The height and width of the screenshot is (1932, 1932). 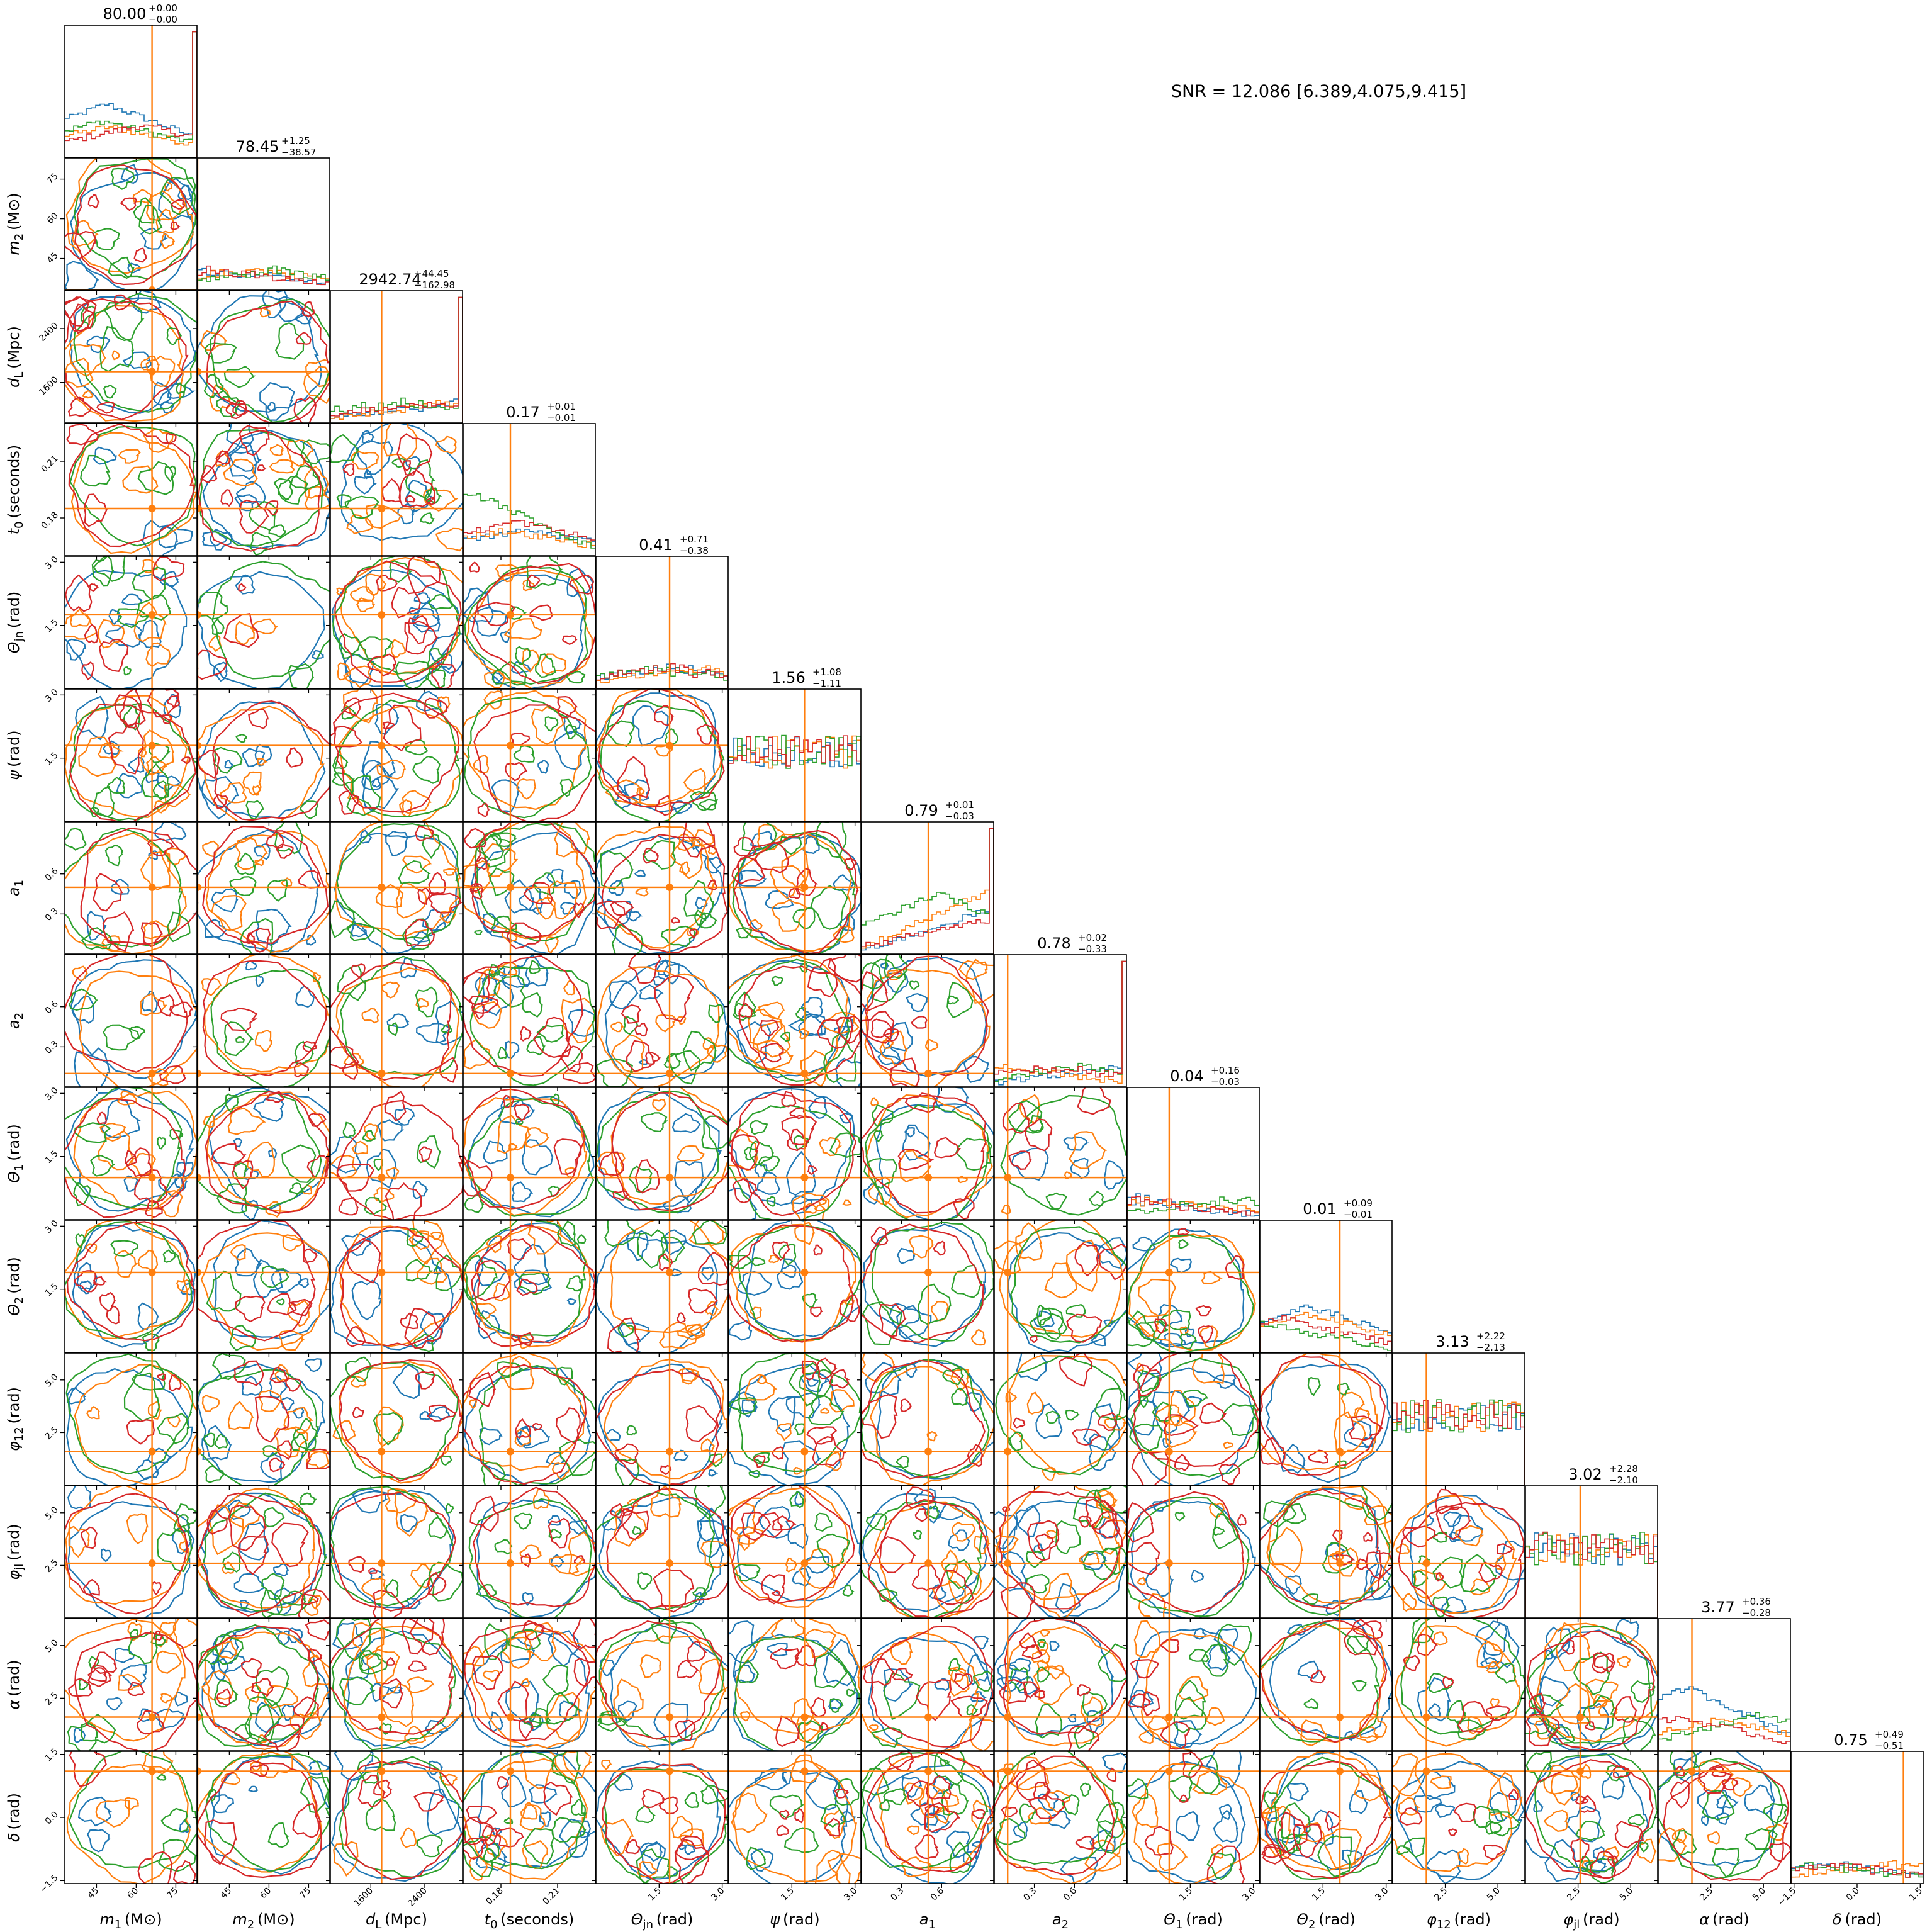 What do you see at coordinates (1092, 949) in the screenshot?
I see `panel-title-minus: −0.33` at bounding box center [1092, 949].